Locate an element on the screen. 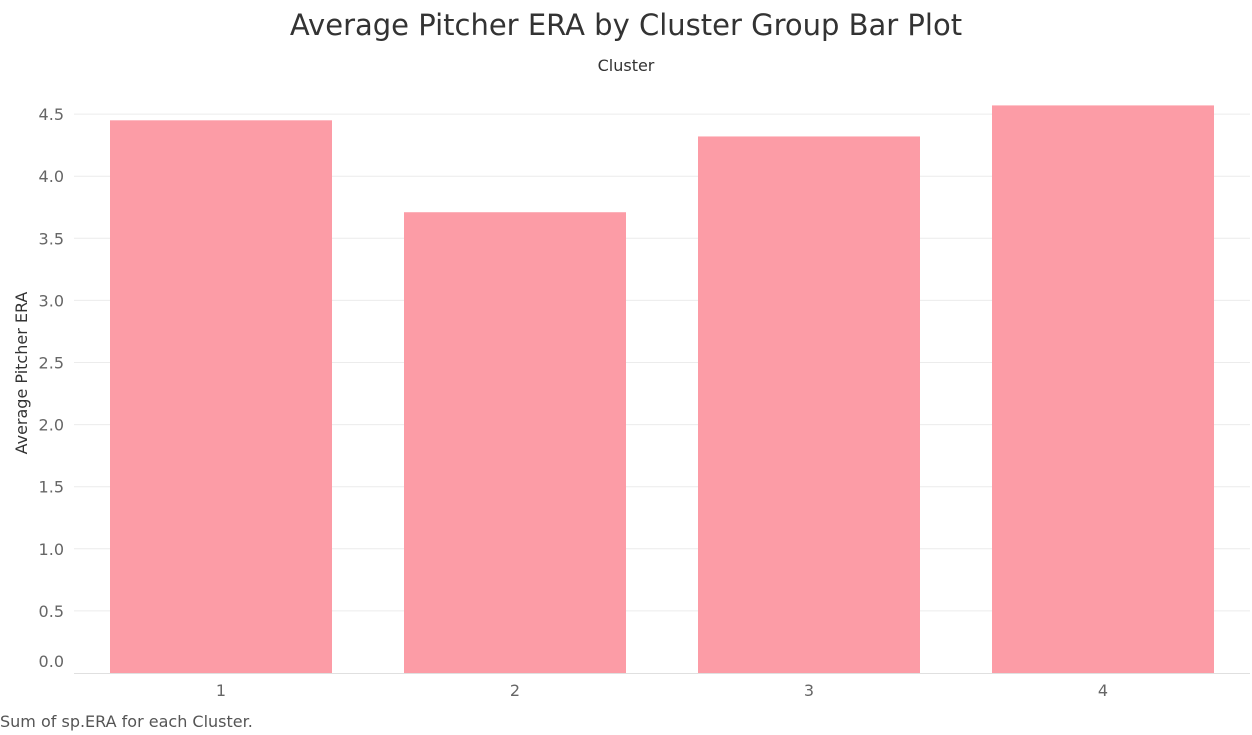 The height and width of the screenshot is (735, 1252). y-axis-ticks: 0.0 0.5 1.0 1.5 2.0 2.5 3.0 3.5 4.0 4.5 is located at coordinates (51, 388).